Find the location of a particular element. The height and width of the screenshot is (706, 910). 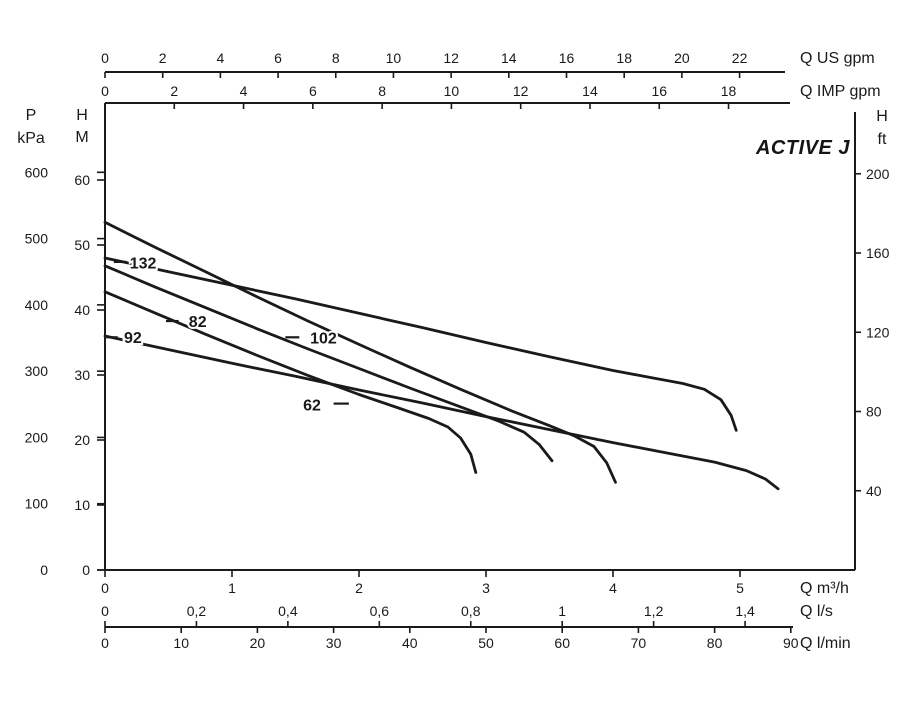

tick-label-kpa: 100 is located at coordinates (37, 504).